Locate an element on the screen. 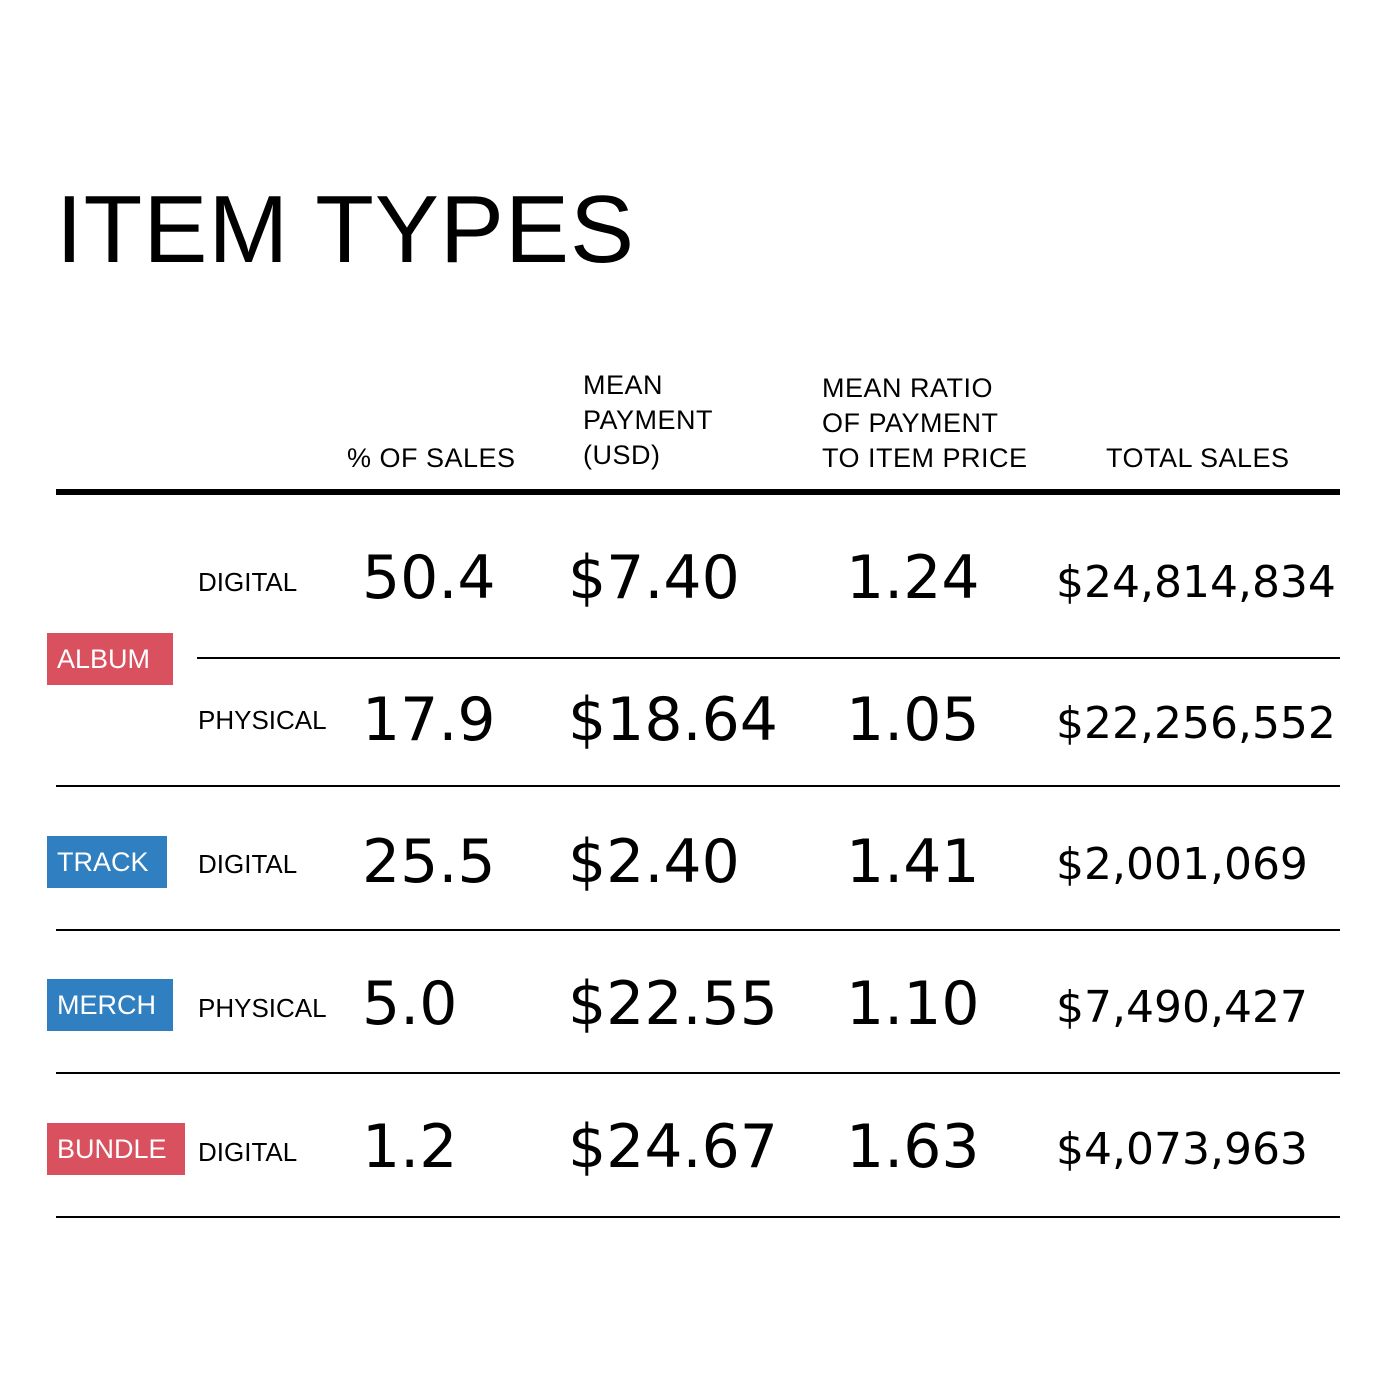 The height and width of the screenshot is (1400, 1400). header-mean-ratio: MEAN RATIO OF PAYMENT TO ITEM PRICE is located at coordinates (925, 423).